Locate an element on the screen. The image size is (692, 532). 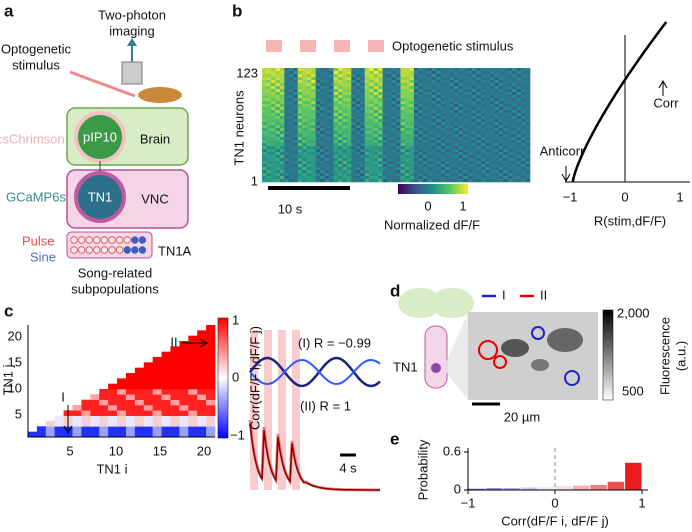
label: Corr(dF/F i, dF/F j) is located at coordinates (555, 520).